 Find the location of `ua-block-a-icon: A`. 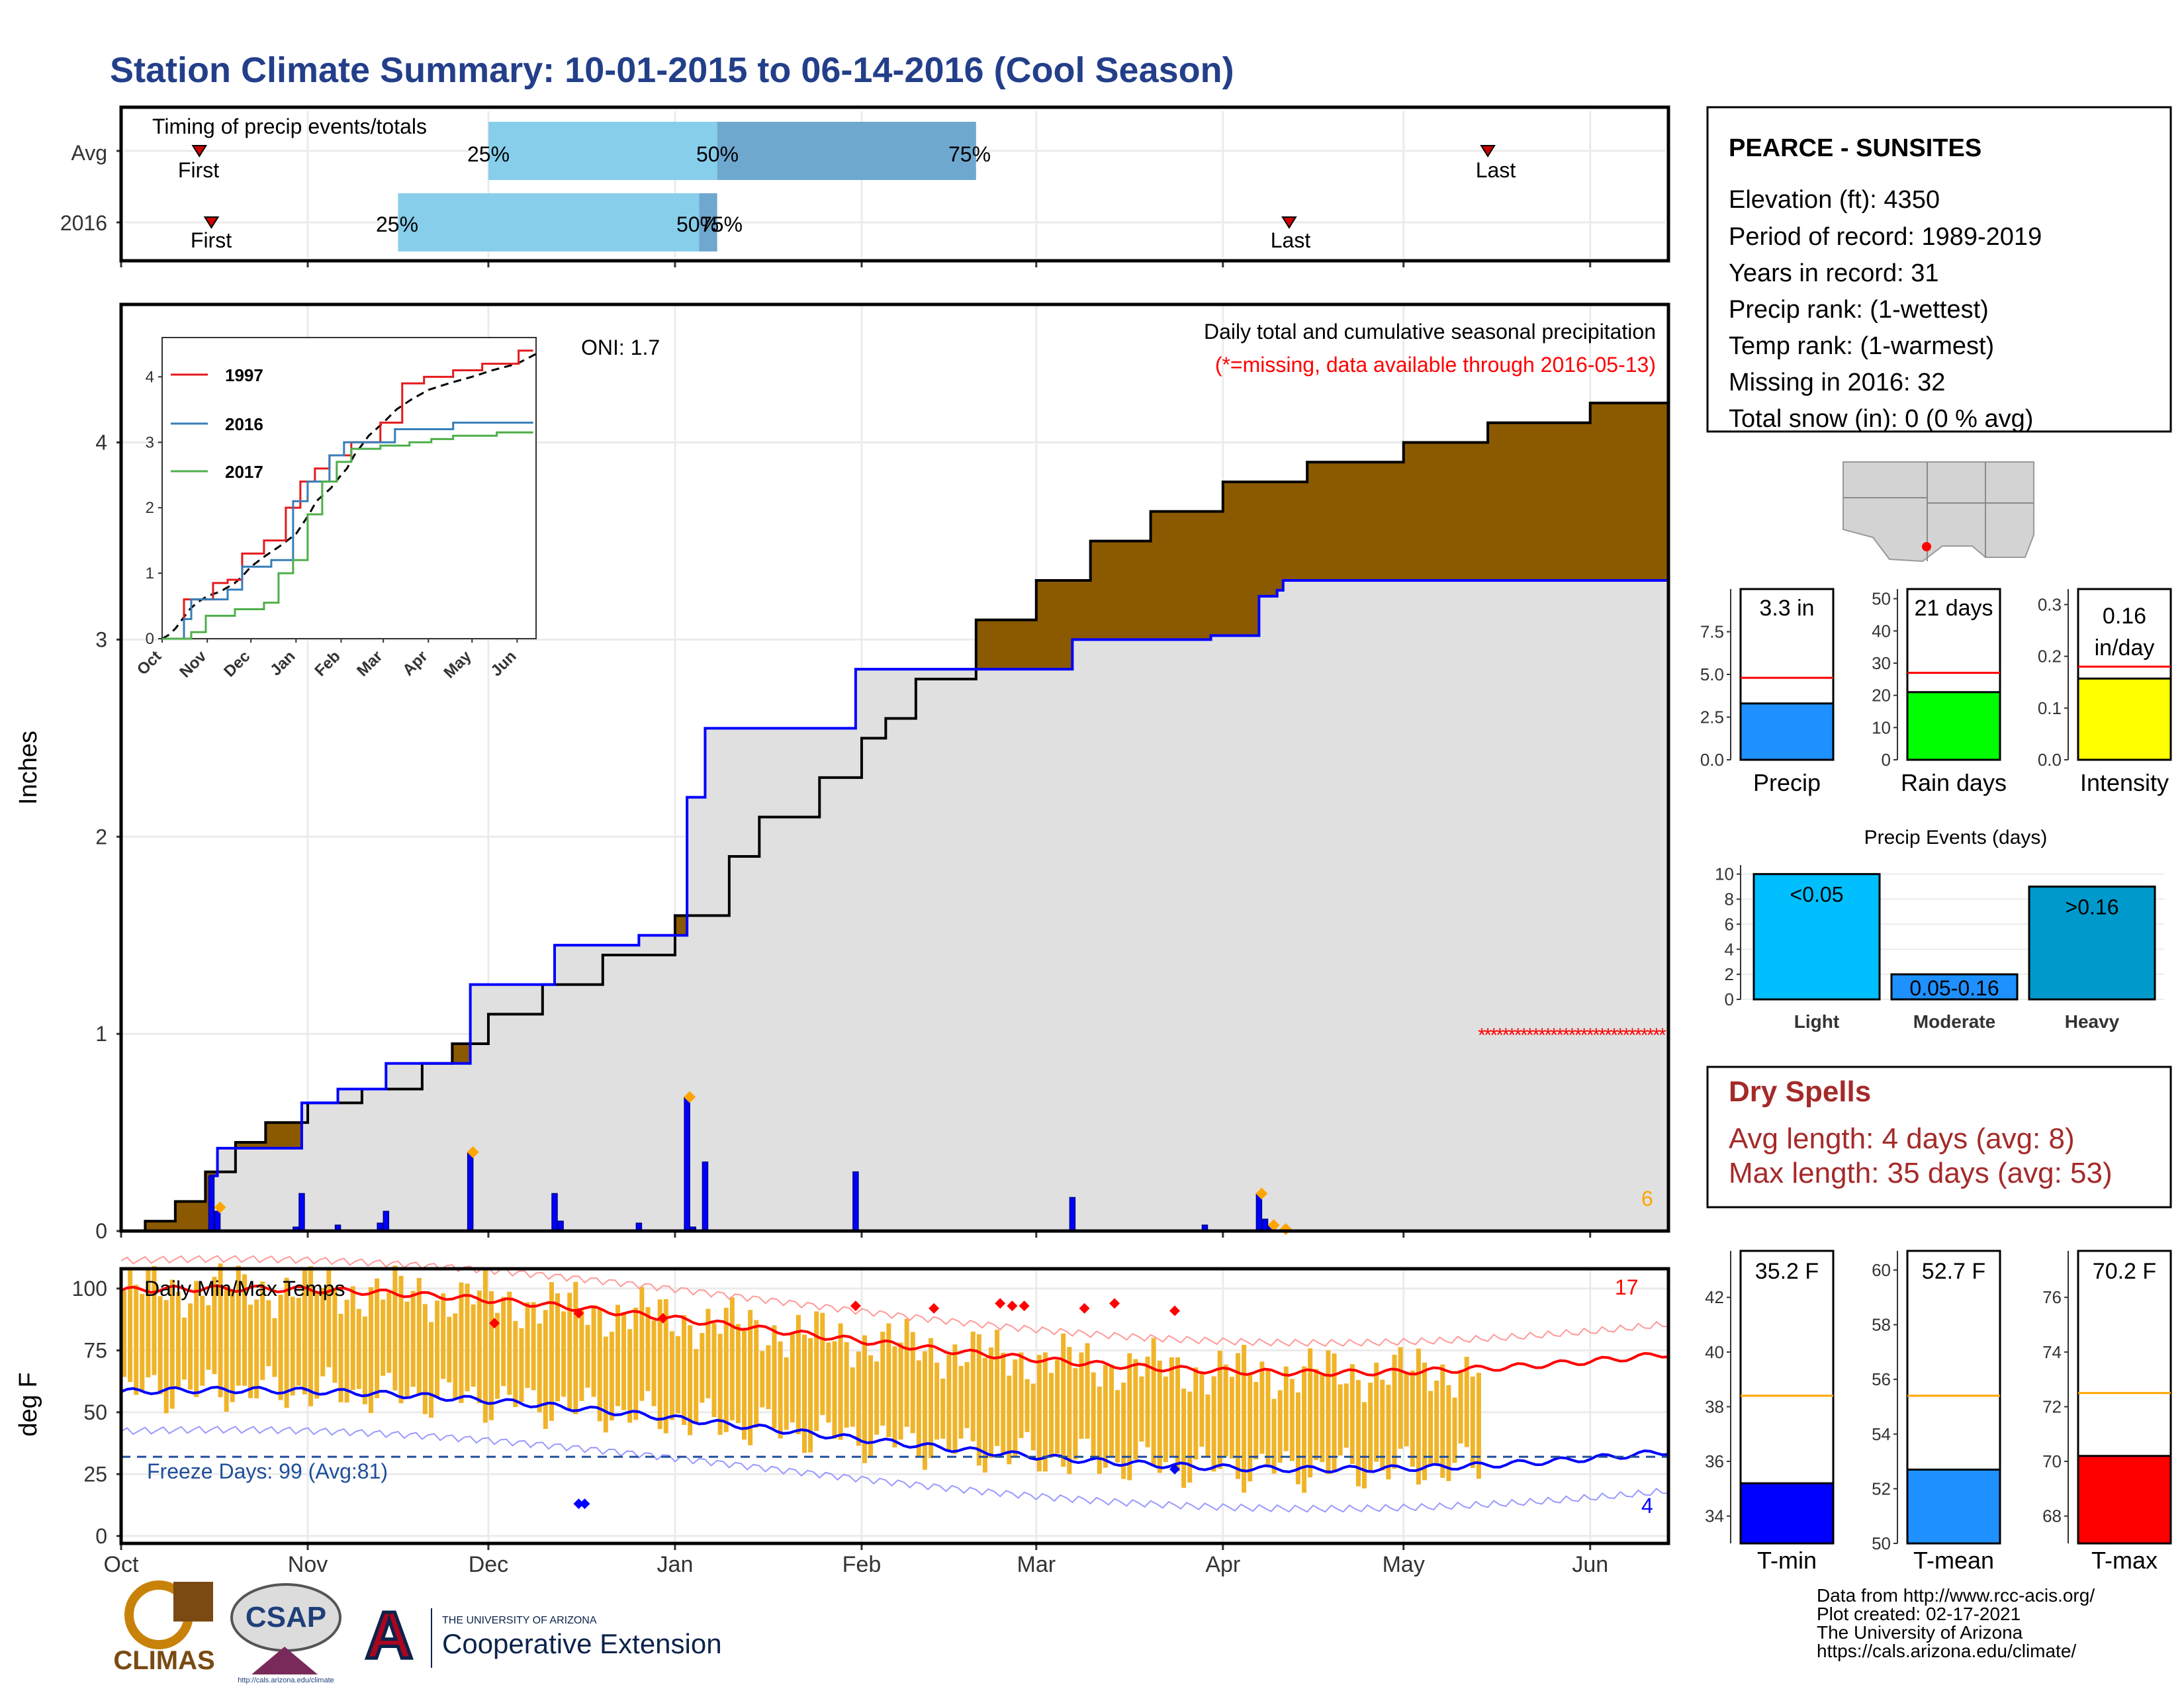

ua-block-a-icon: A is located at coordinates (389, 1635).